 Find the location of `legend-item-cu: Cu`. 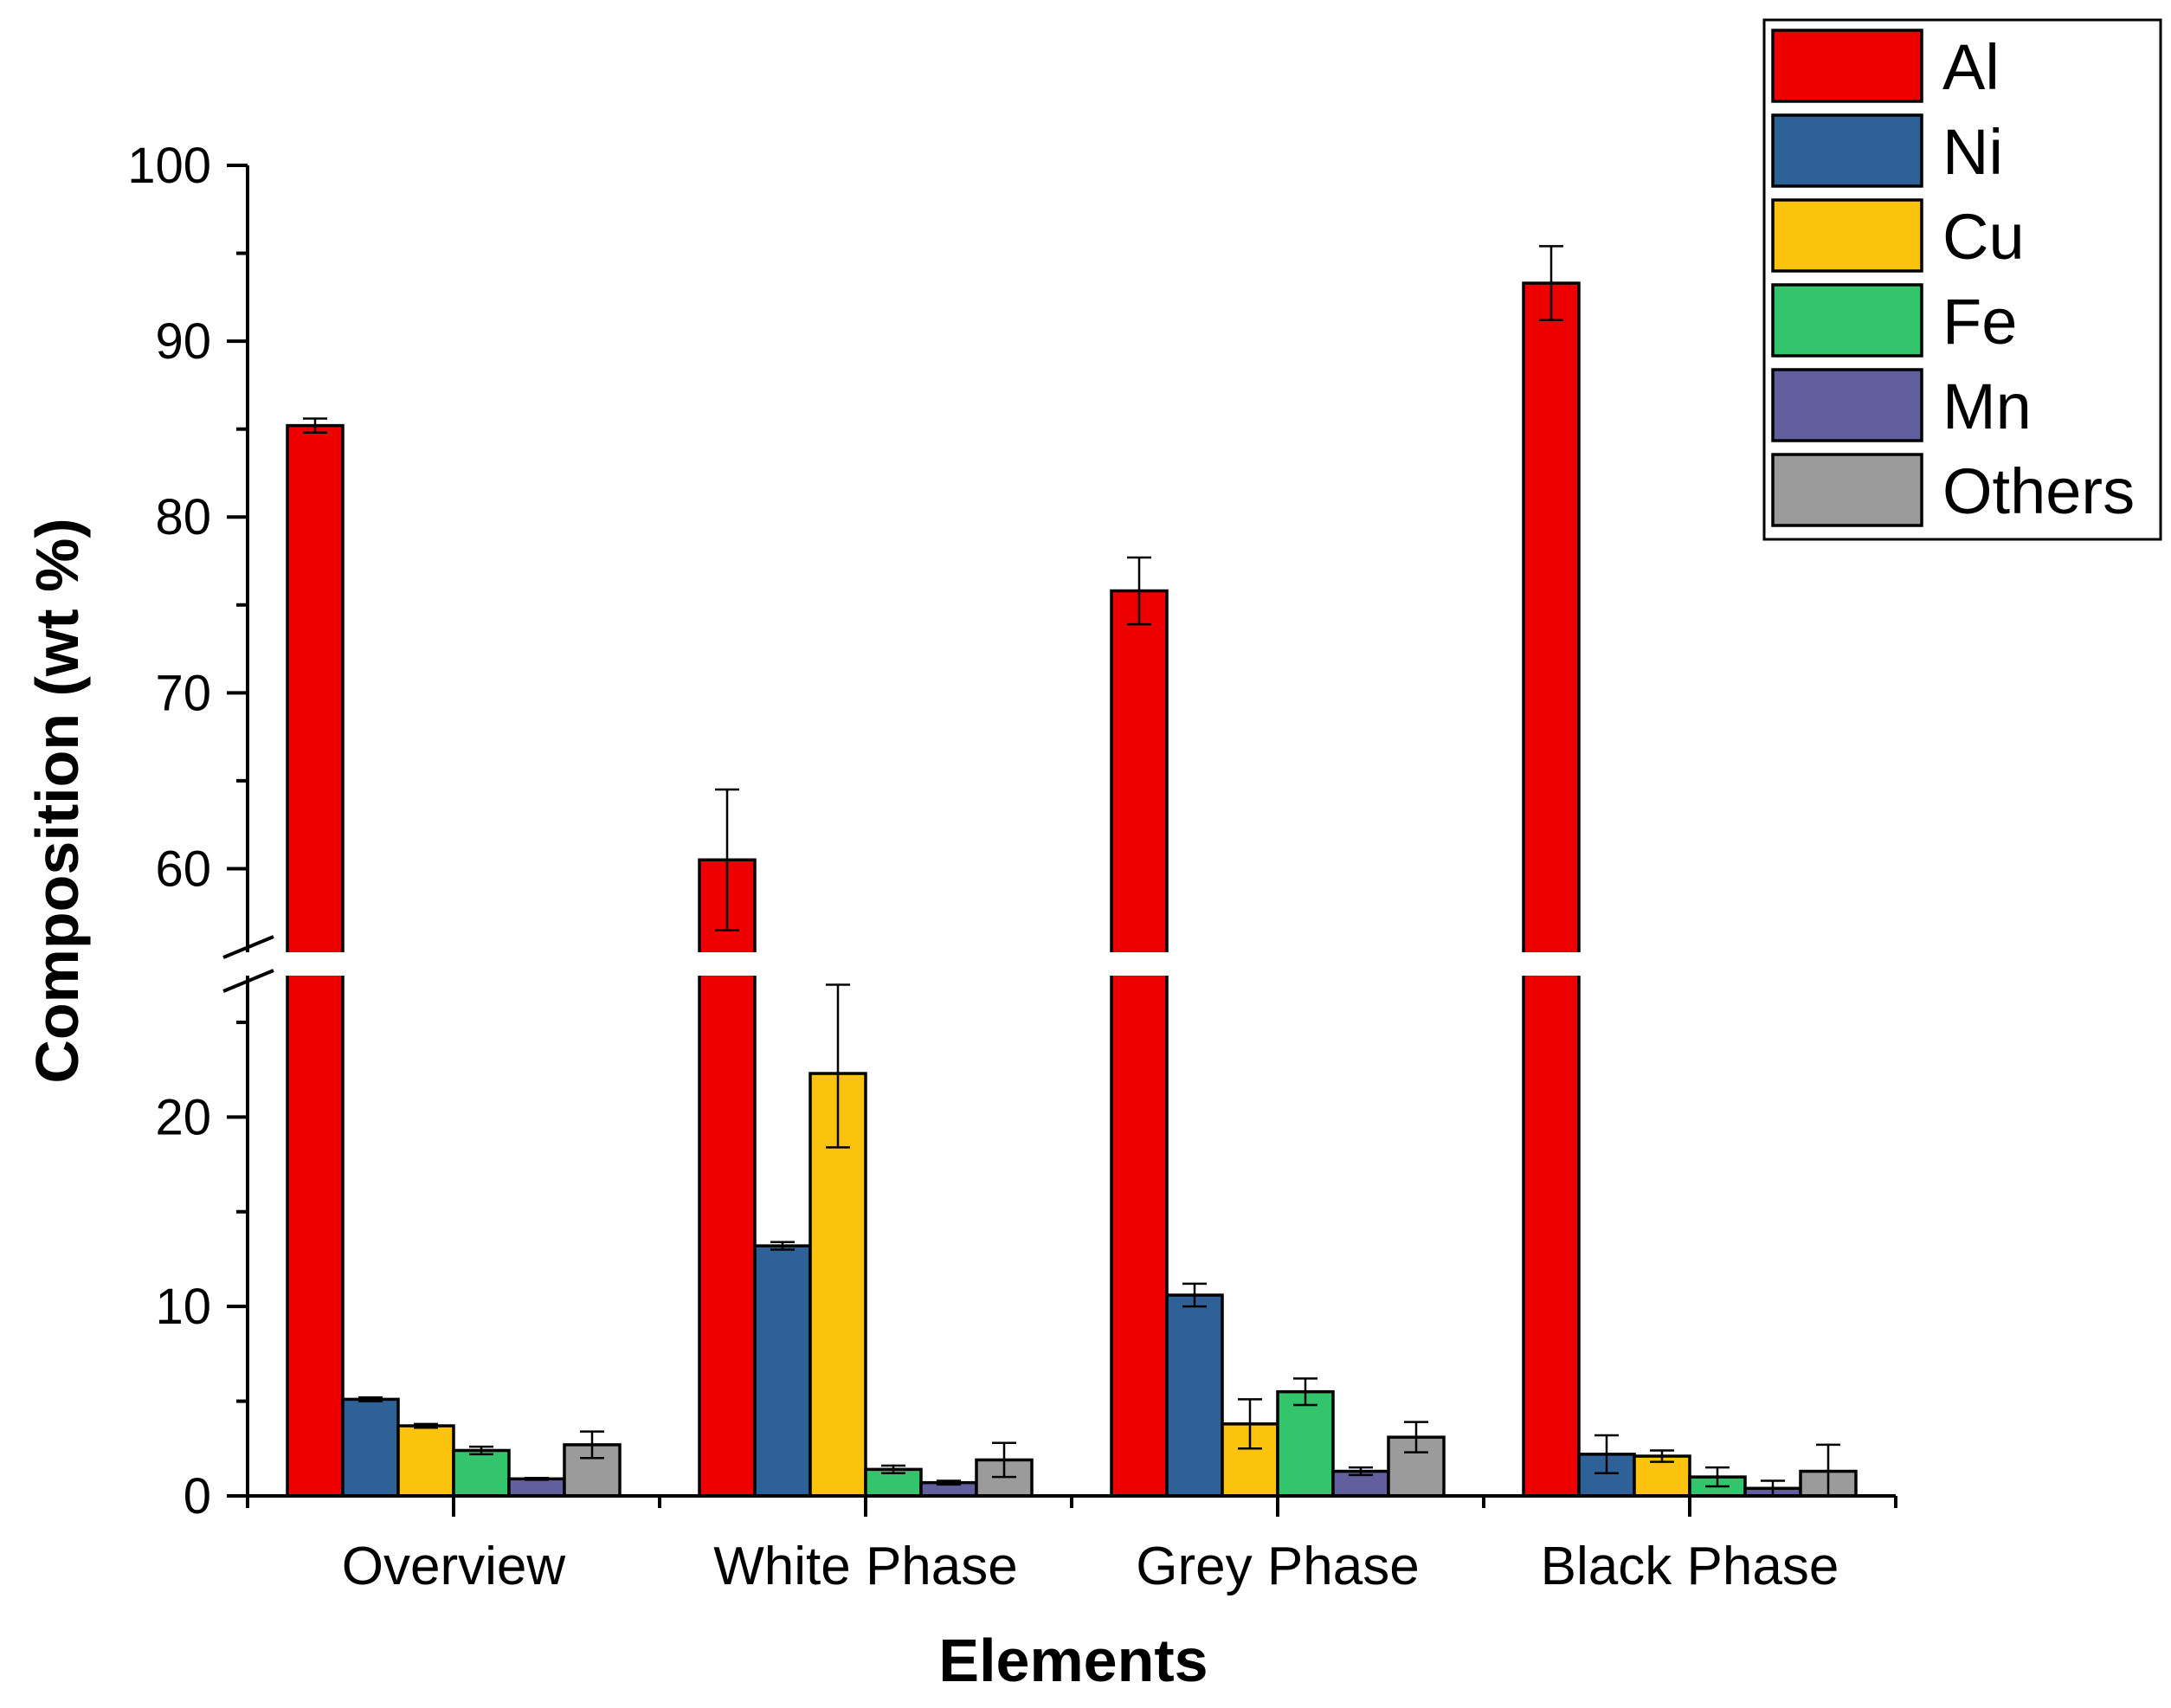

legend-item-cu: Cu is located at coordinates (1898, 235).